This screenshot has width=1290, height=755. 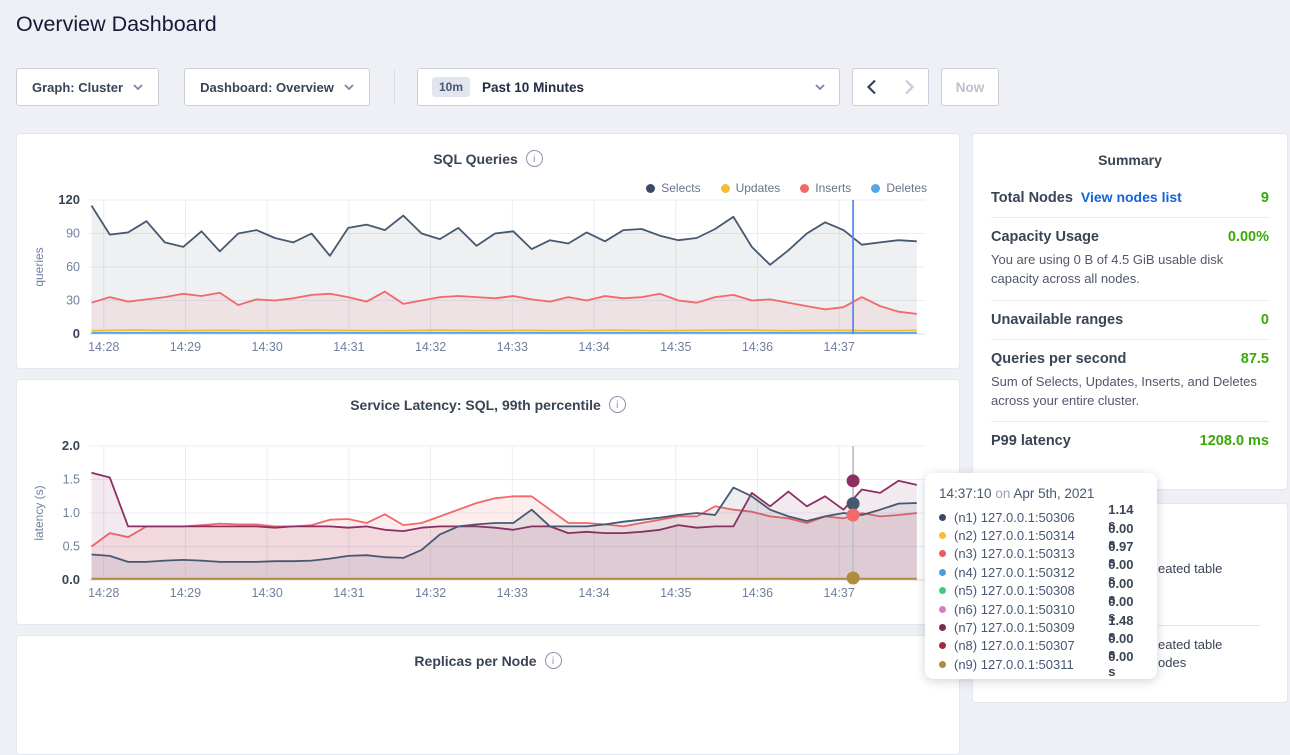 What do you see at coordinates (475, 404) in the screenshot?
I see `chart-title: Service Latency: SQL, 99th percentile` at bounding box center [475, 404].